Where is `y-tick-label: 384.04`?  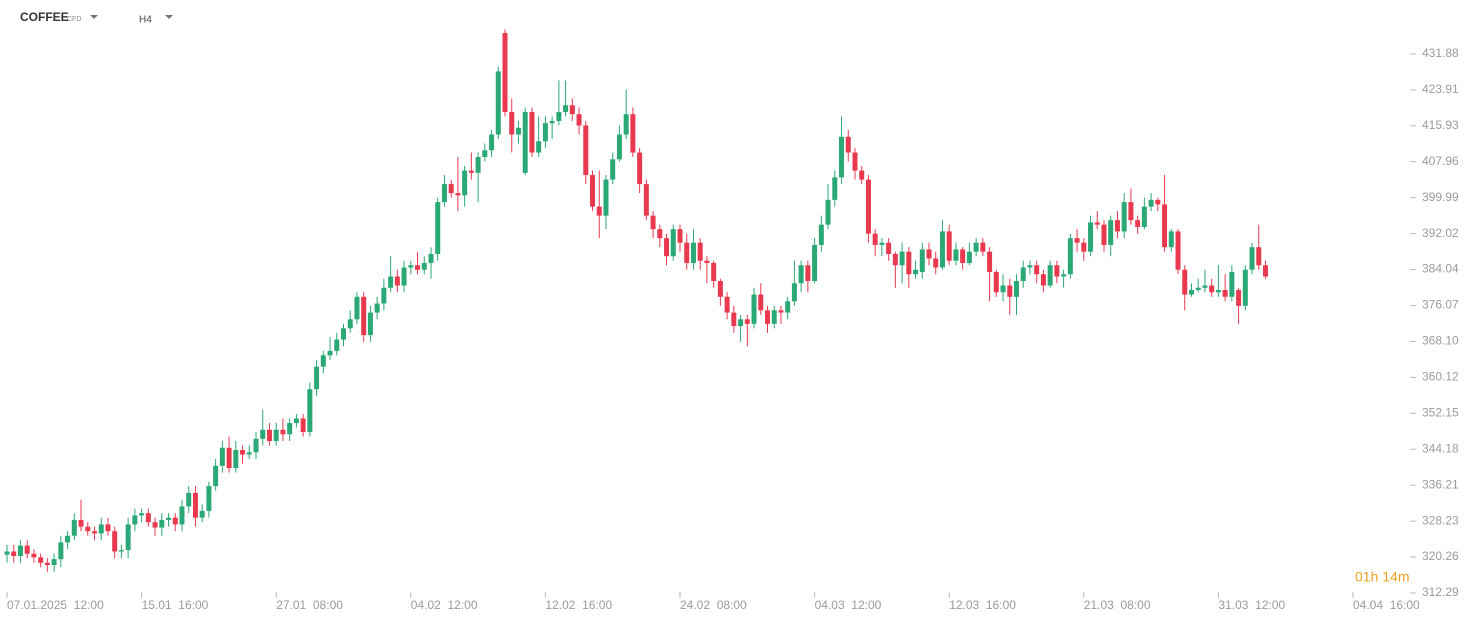 y-tick-label: 384.04 is located at coordinates (1440, 269).